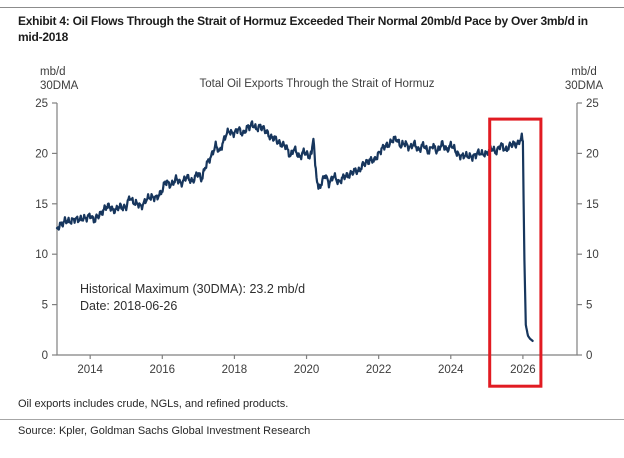 The image size is (624, 458). I want to click on y-tick-label-left: 25, so click(41, 104).